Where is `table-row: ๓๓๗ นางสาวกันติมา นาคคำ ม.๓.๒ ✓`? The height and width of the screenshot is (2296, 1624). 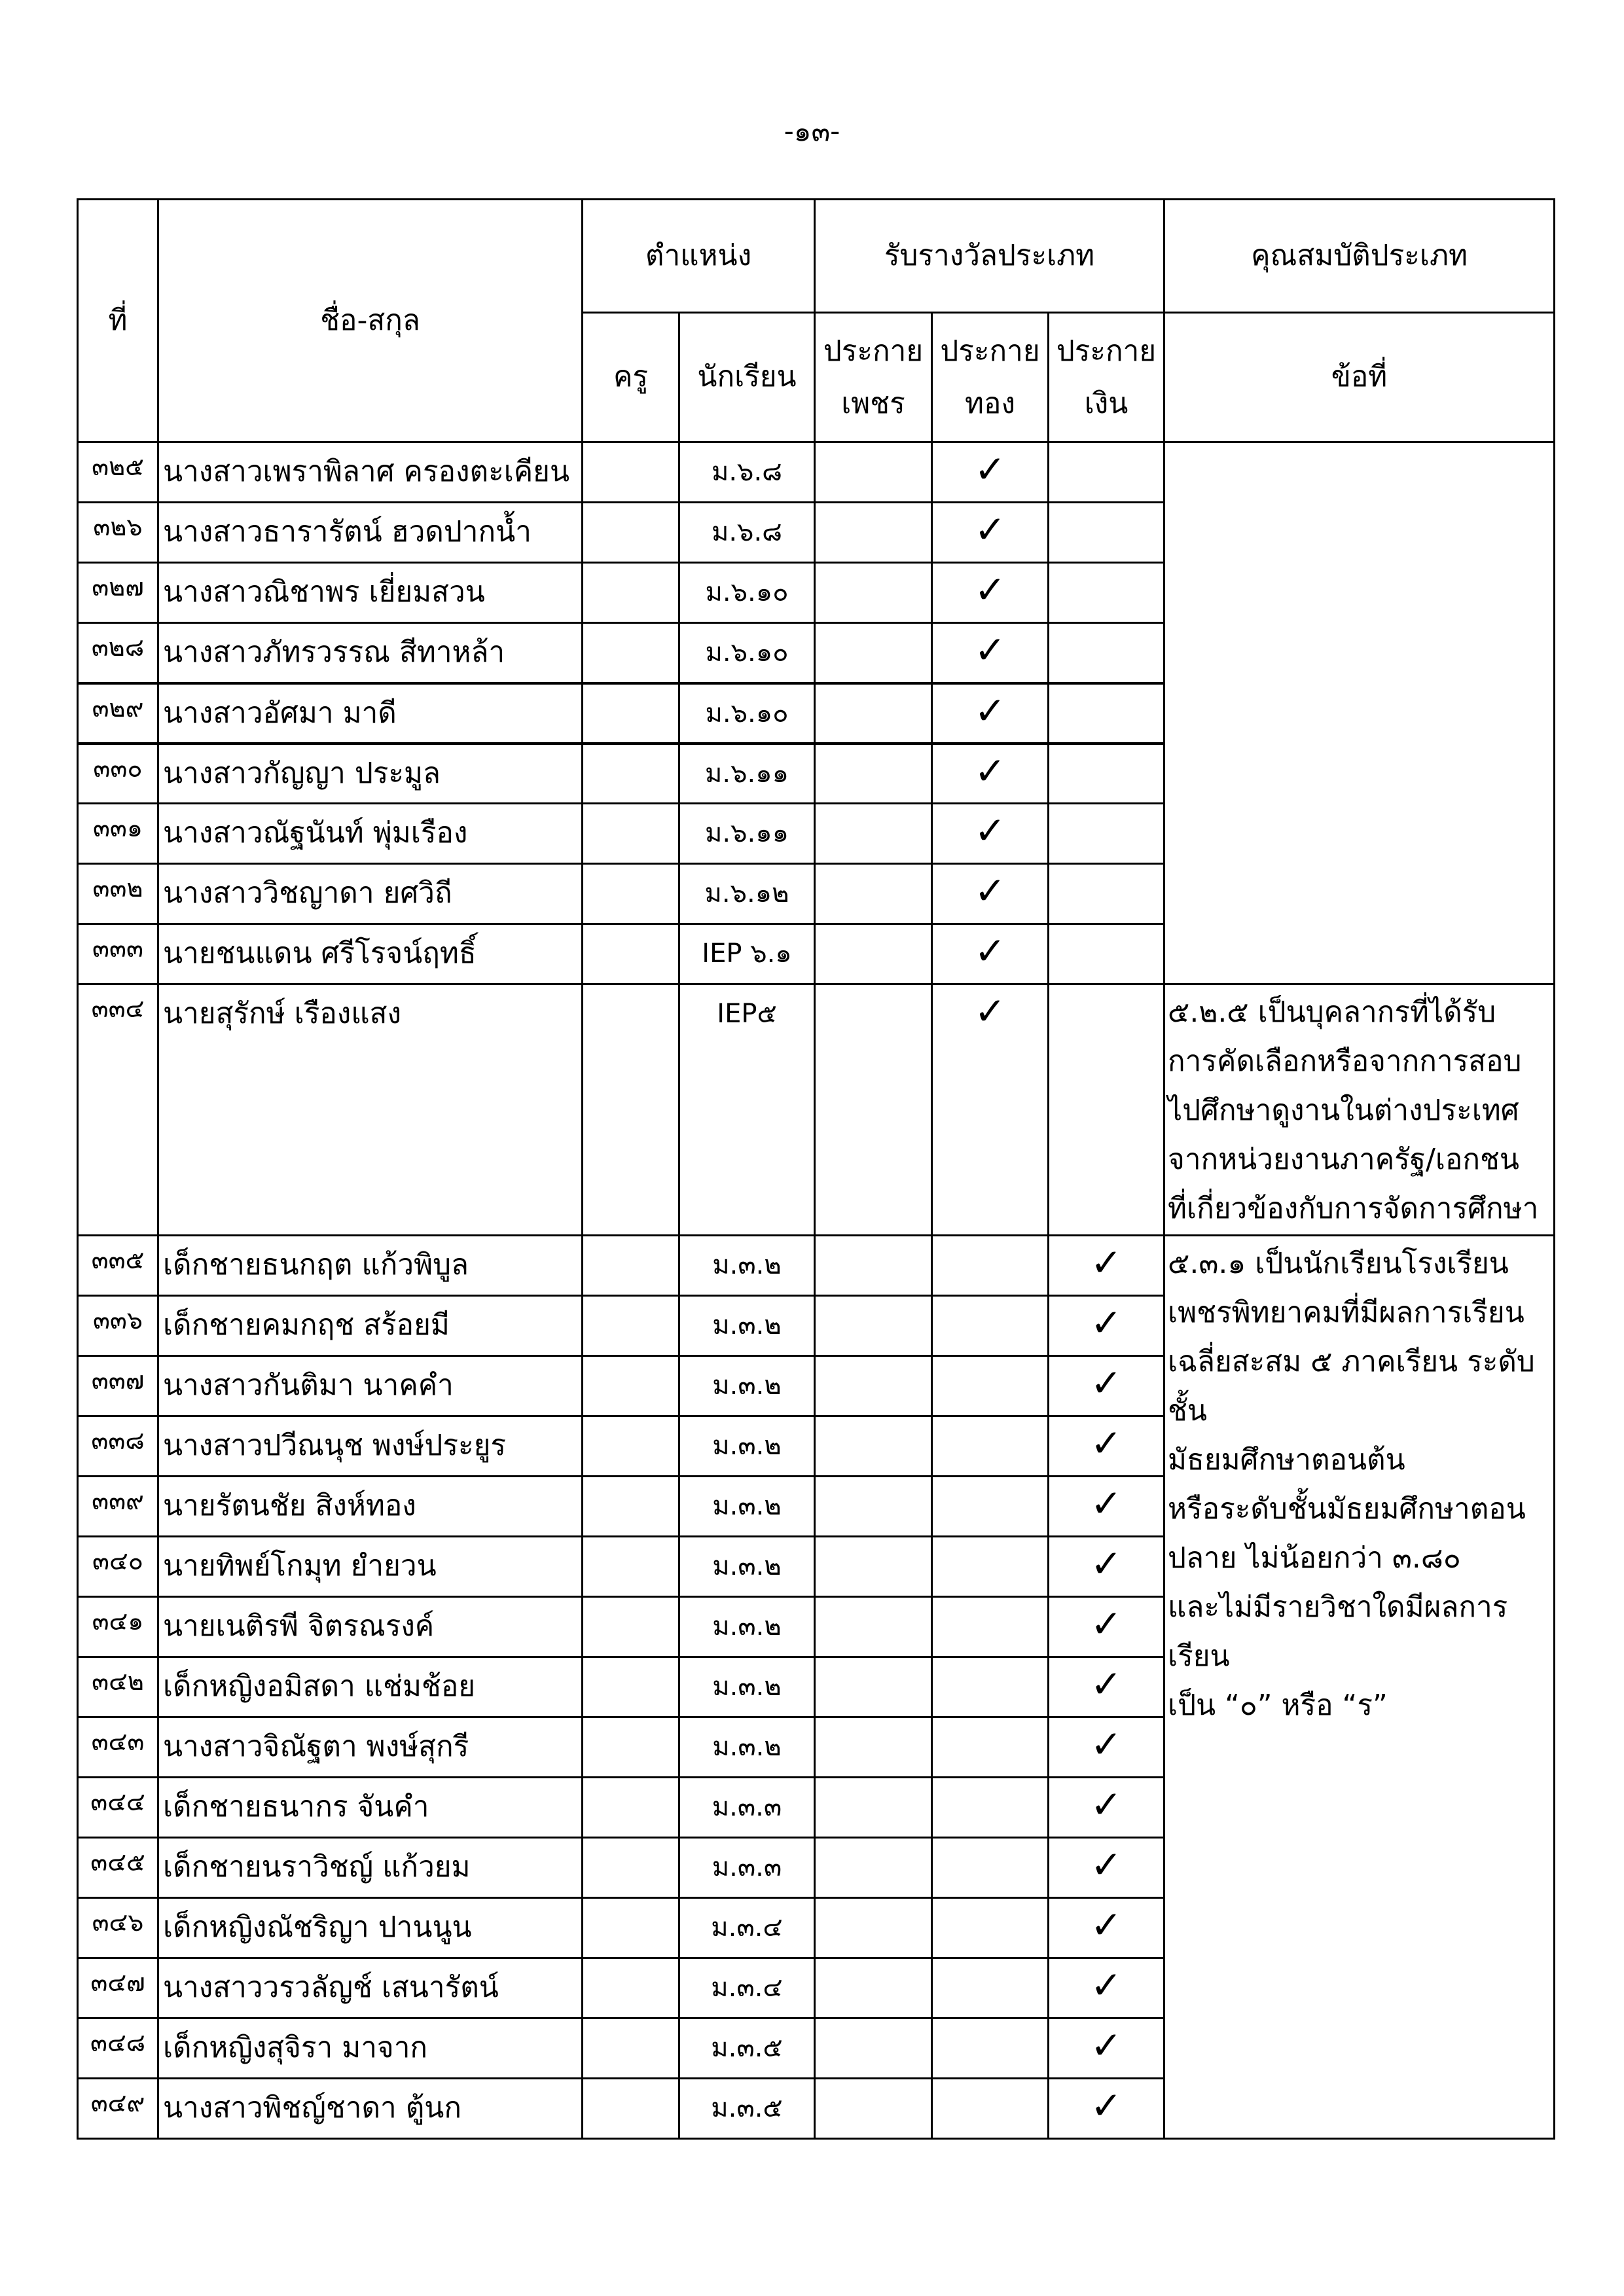 table-row: ๓๓๗ นางสาวกันติมา นาคคำ ม.๓.๒ ✓ is located at coordinates (816, 1386).